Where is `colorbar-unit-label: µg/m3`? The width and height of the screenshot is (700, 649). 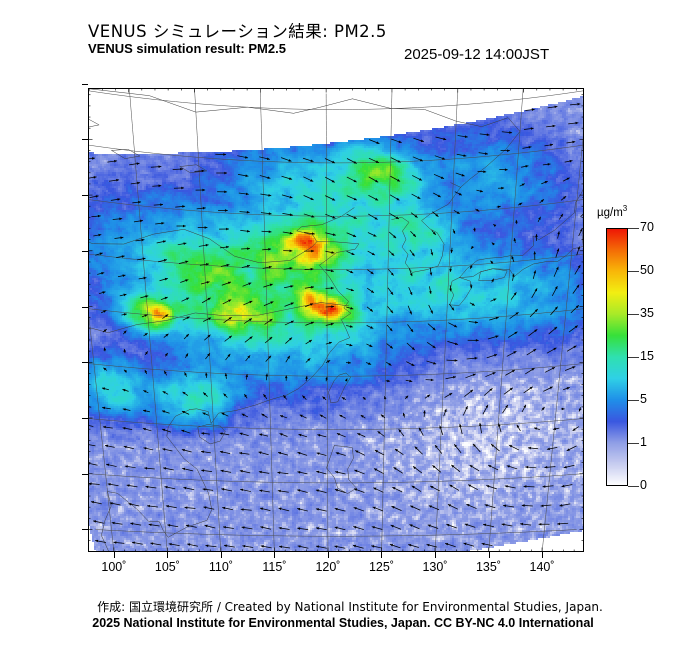
colorbar-unit-label: µg/m3 is located at coordinates (612, 211).